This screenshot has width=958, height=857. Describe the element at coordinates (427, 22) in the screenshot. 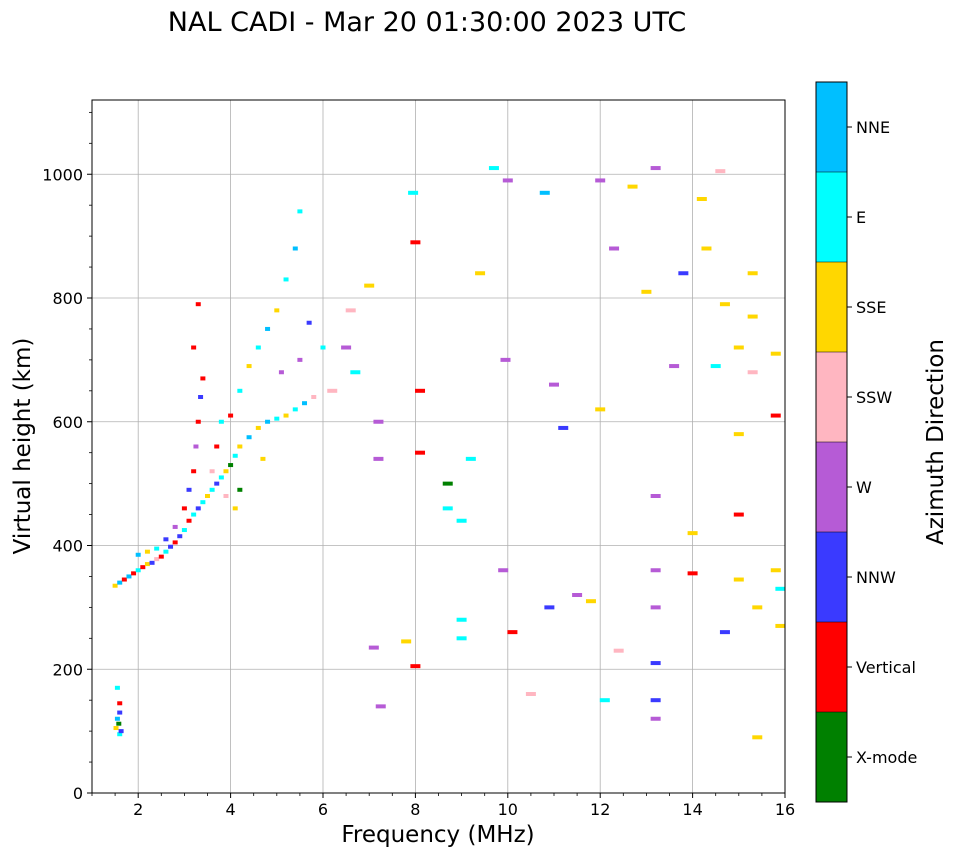

I see `chart-title: NAL CADI - Mar 20 01:30:00 2023 UTC` at that location.